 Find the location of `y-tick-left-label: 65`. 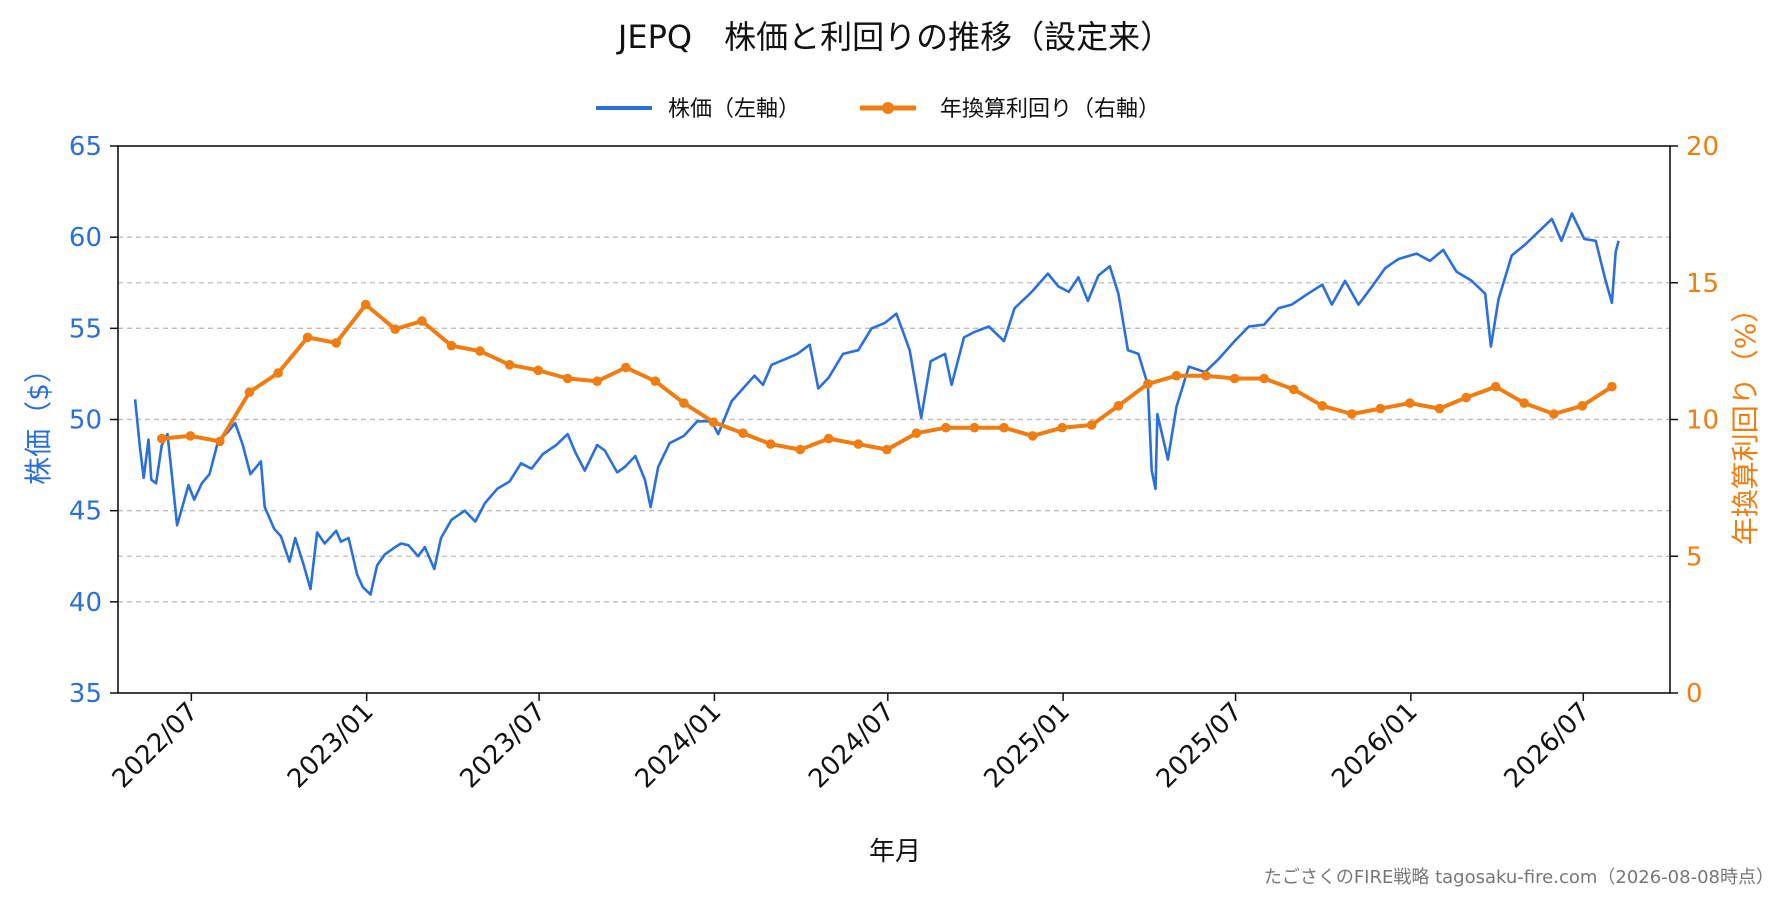

y-tick-left-label: 65 is located at coordinates (85, 147).